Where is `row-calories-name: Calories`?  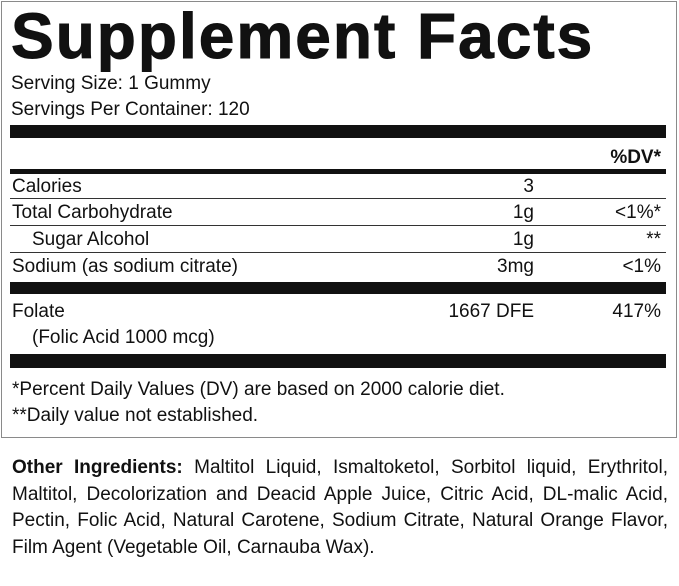 row-calories-name: Calories is located at coordinates (47, 186).